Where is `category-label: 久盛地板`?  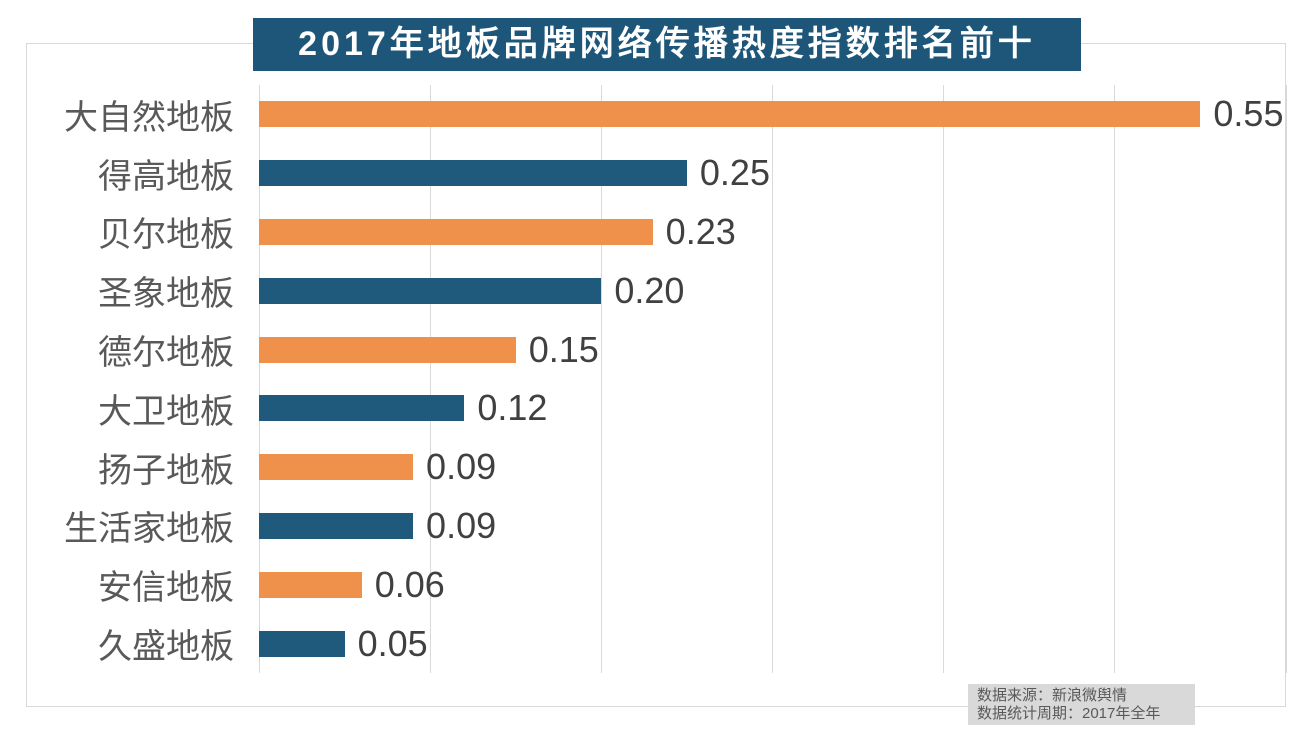 category-label: 久盛地板 is located at coordinates (166, 647).